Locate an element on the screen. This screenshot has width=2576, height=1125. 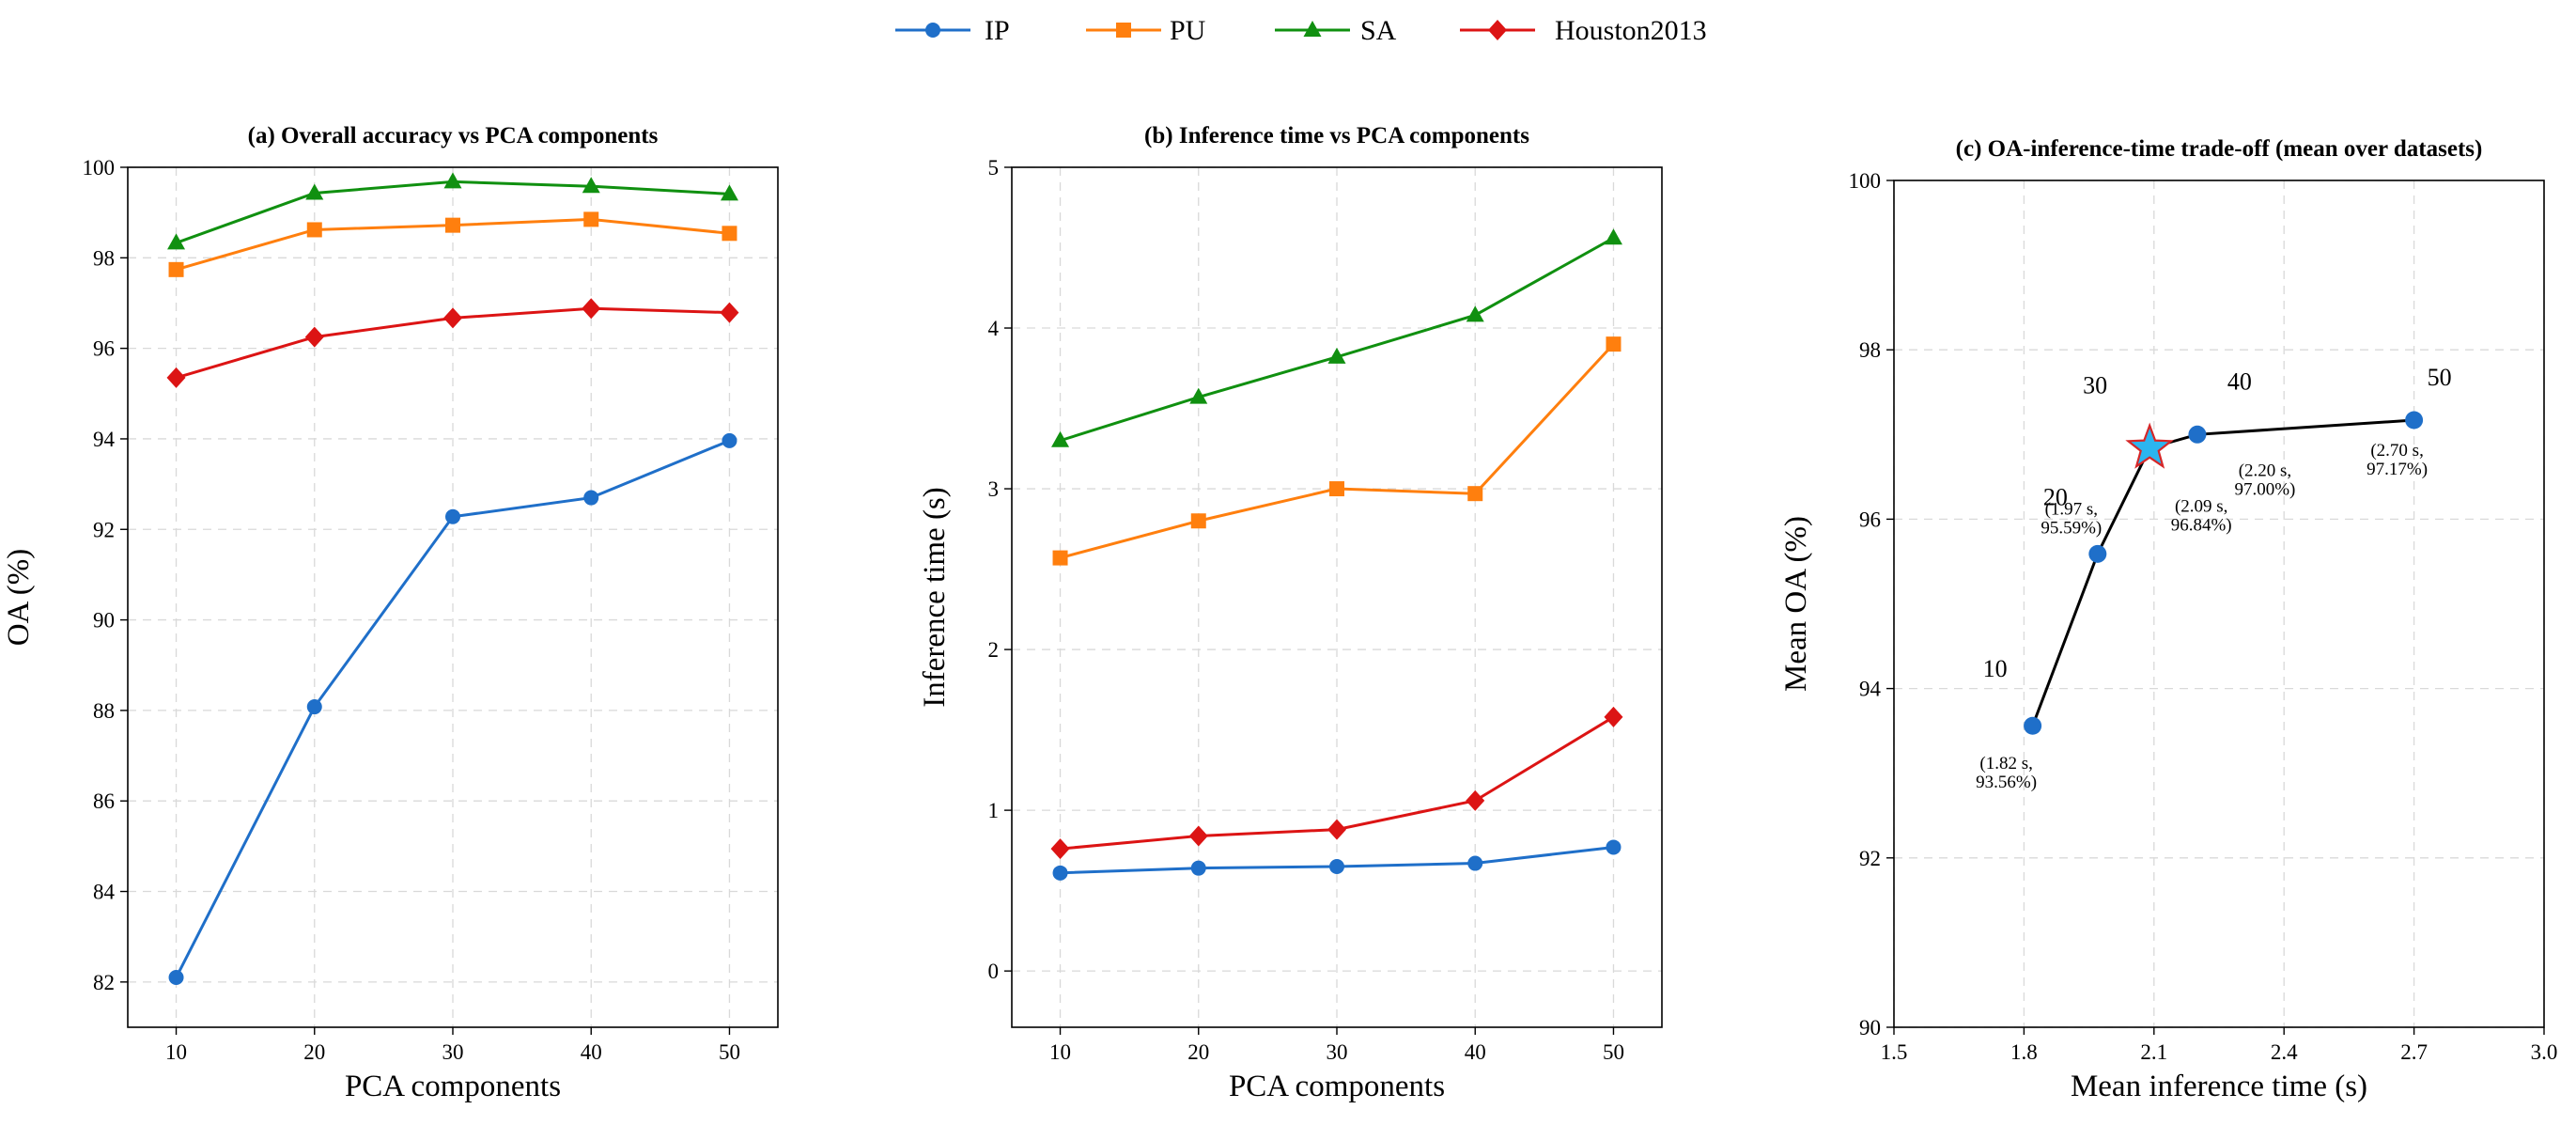
x-tick-label: 30 is located at coordinates (1338, 1052).